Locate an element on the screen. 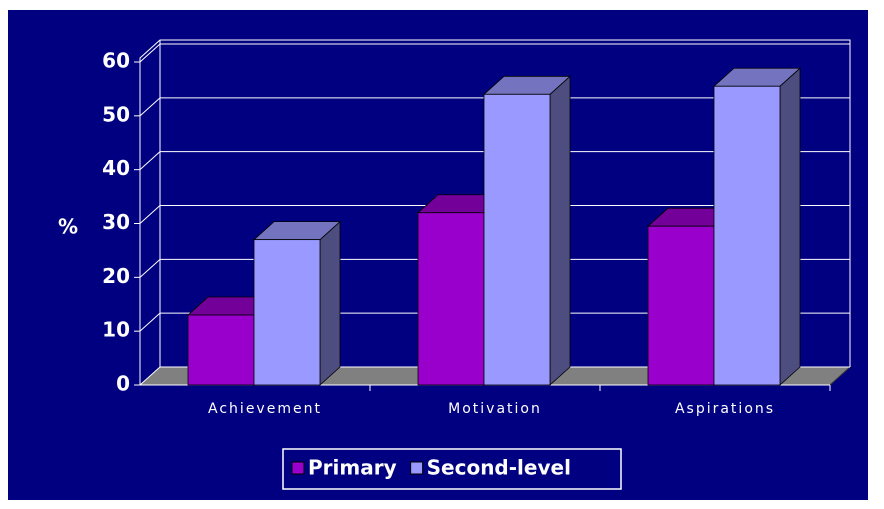  y-tick-label: 60 is located at coordinates (116, 61).